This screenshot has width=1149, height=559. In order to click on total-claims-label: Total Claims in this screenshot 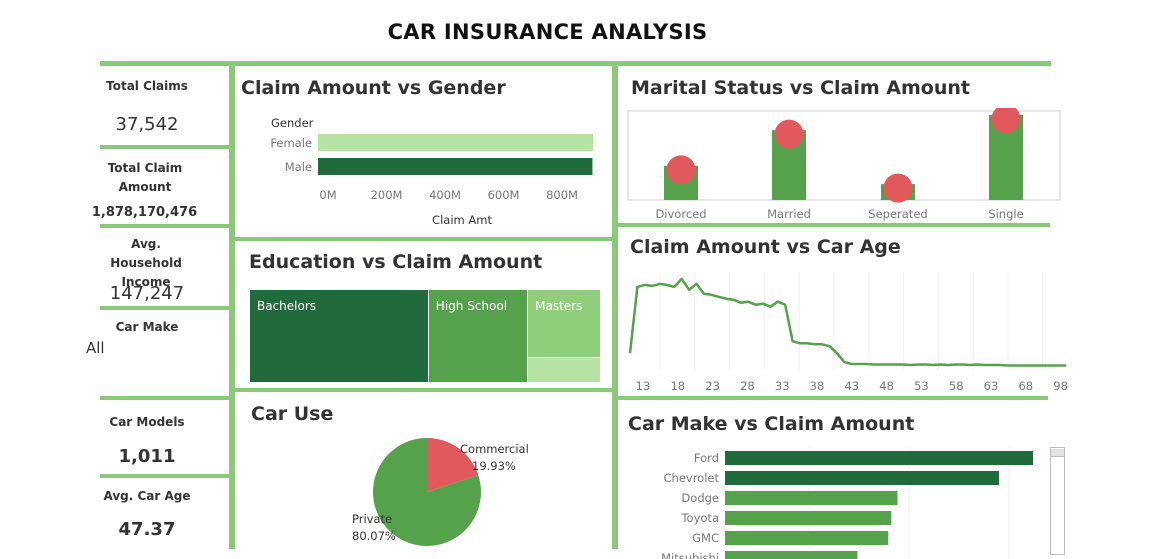, I will do `click(147, 86)`.